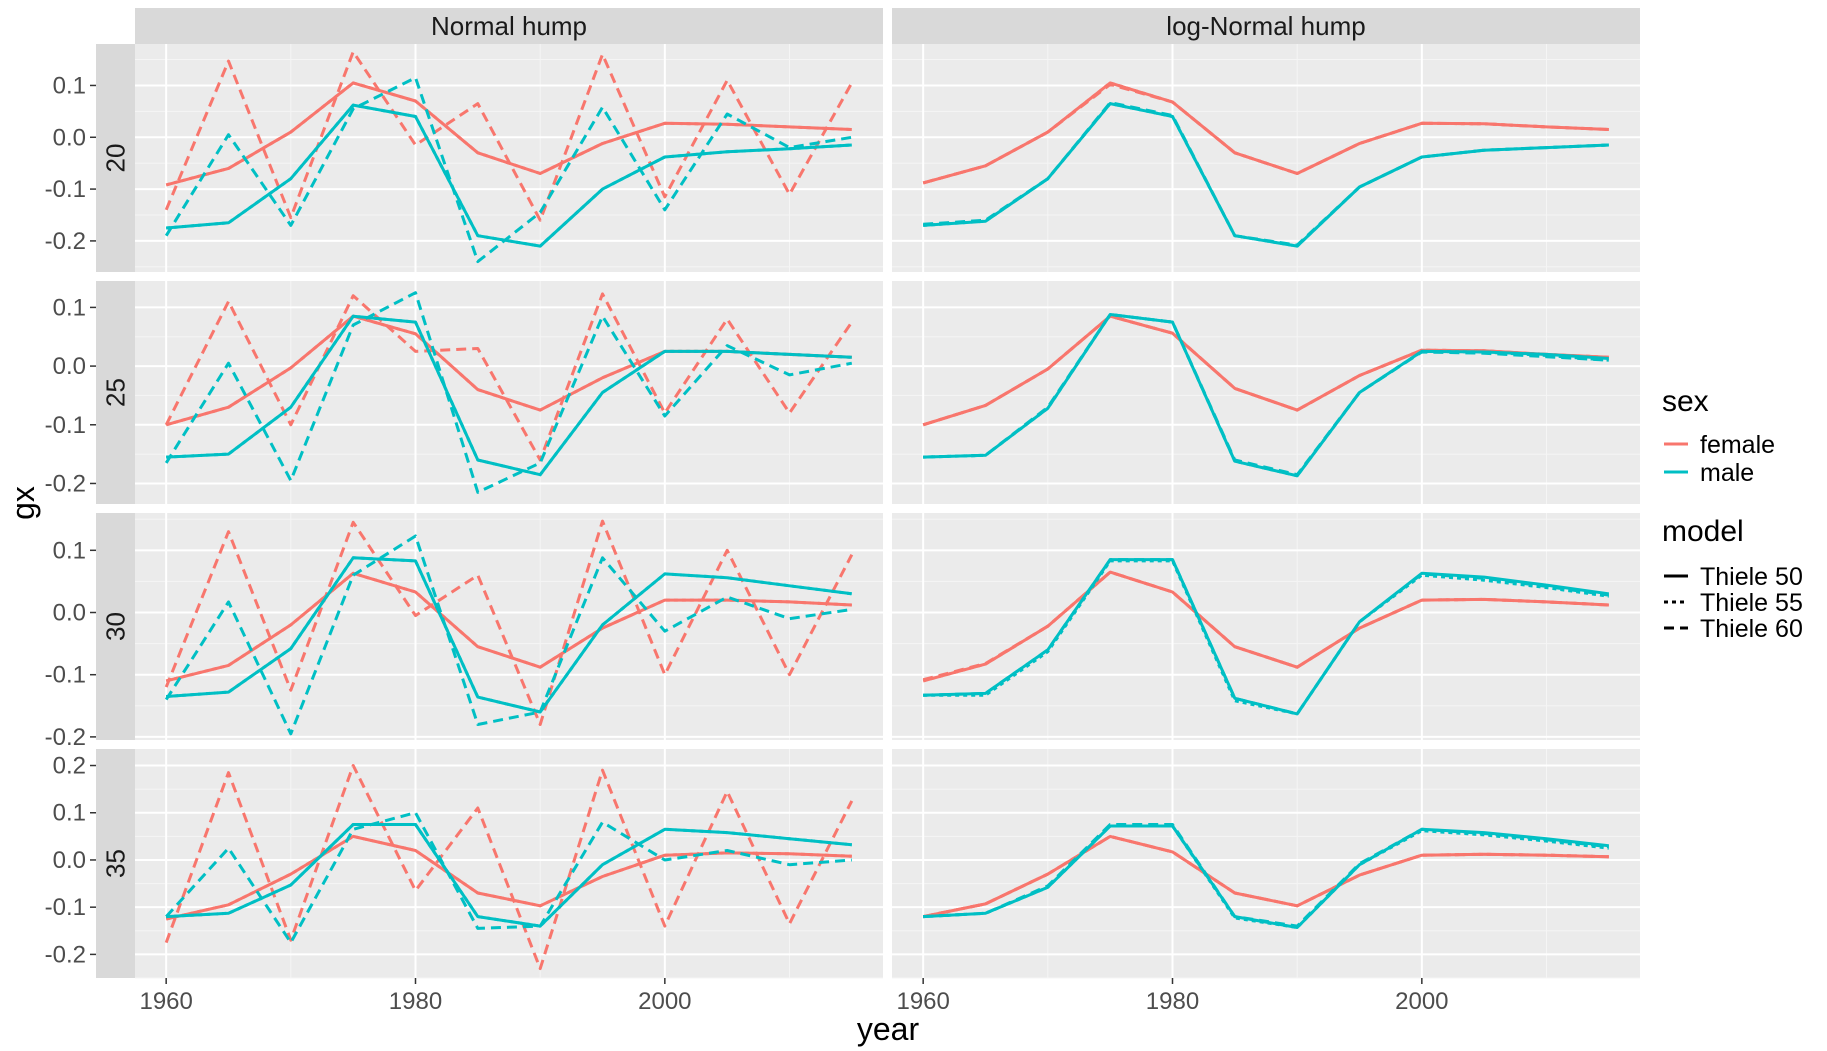  I want to click on legend-thiele55-label: Thiele 55, so click(1751, 603).